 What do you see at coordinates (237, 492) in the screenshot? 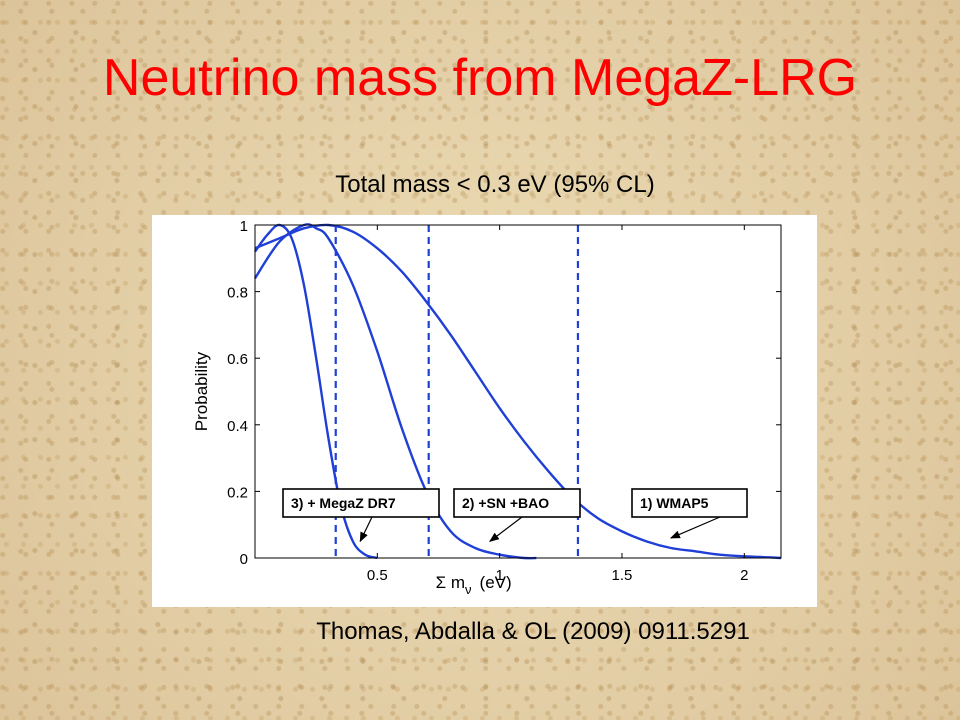
I see `y-tick-label: 0.2` at bounding box center [237, 492].